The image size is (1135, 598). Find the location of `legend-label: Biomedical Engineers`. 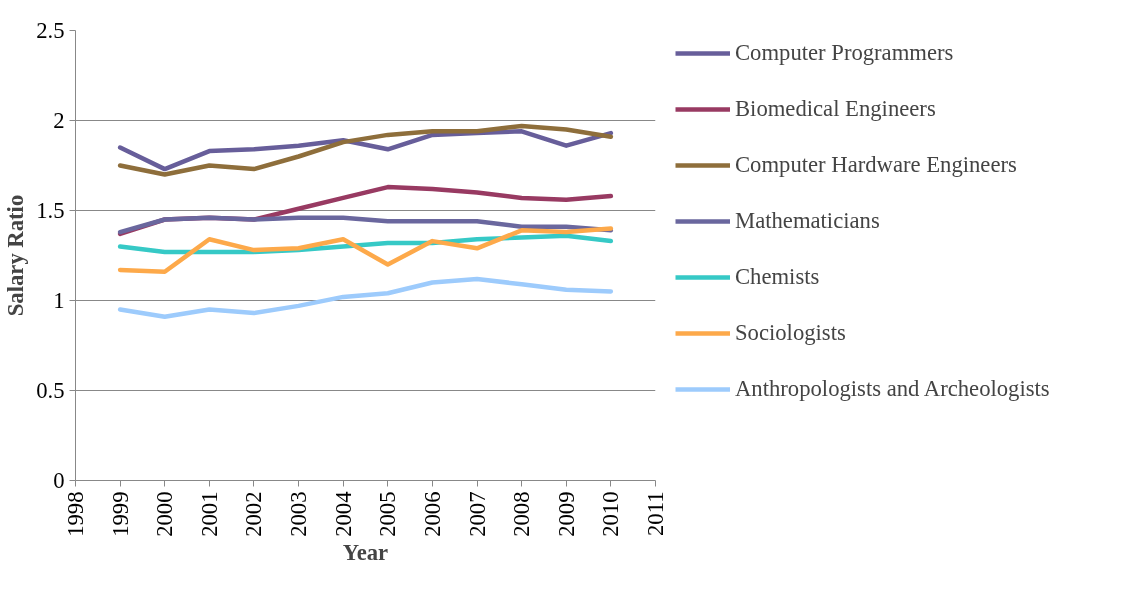

legend-label: Biomedical Engineers is located at coordinates (835, 109).